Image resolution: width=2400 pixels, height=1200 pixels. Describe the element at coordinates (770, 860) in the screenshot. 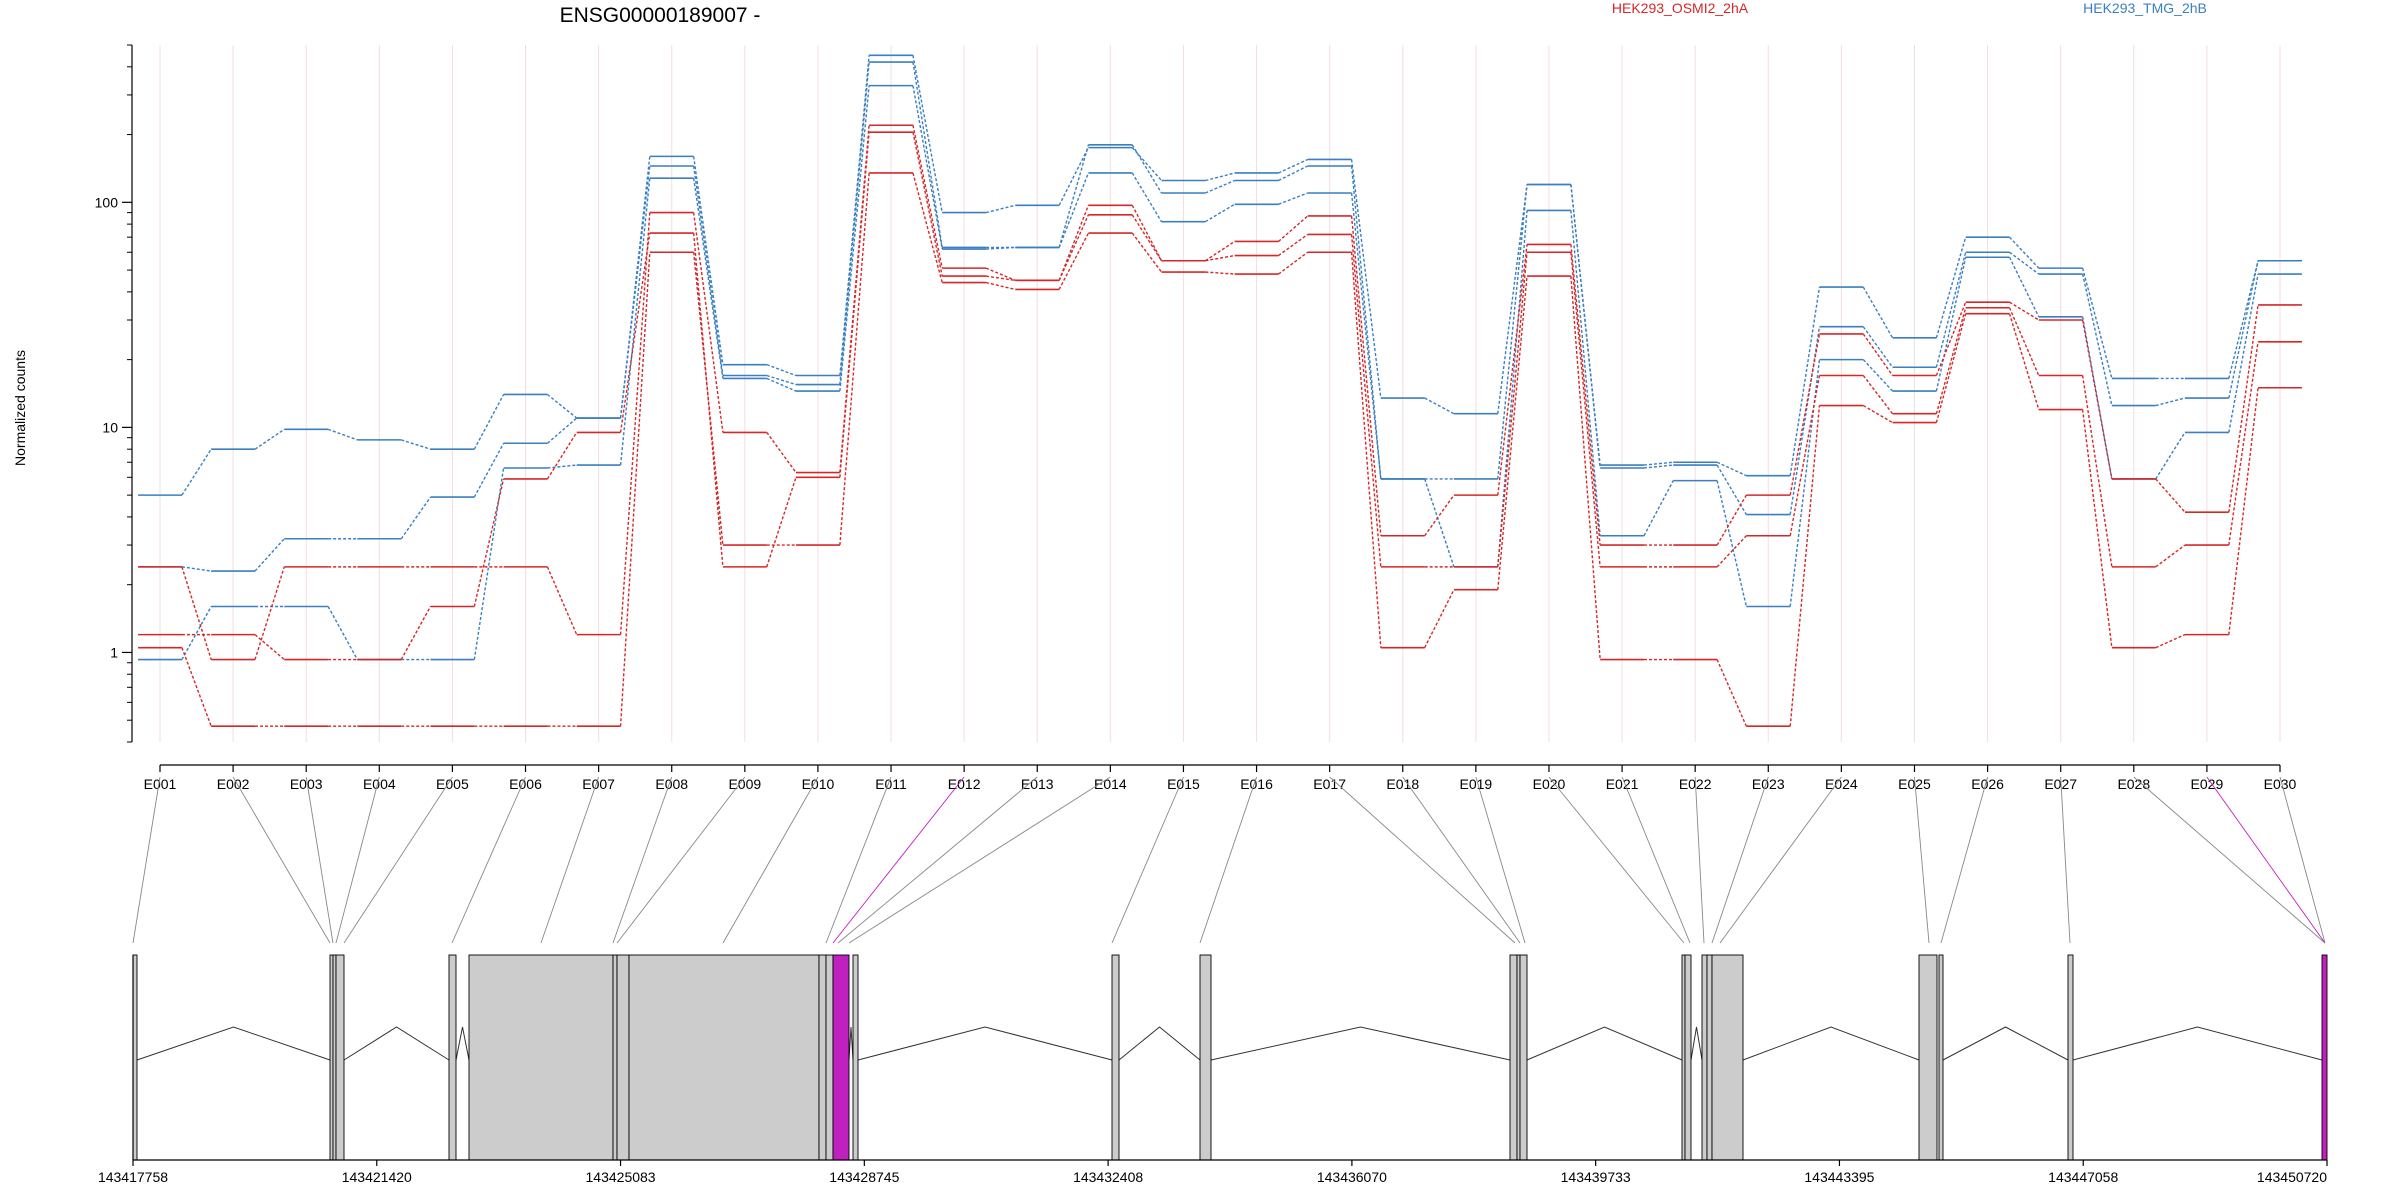

I see `connector-e010` at that location.